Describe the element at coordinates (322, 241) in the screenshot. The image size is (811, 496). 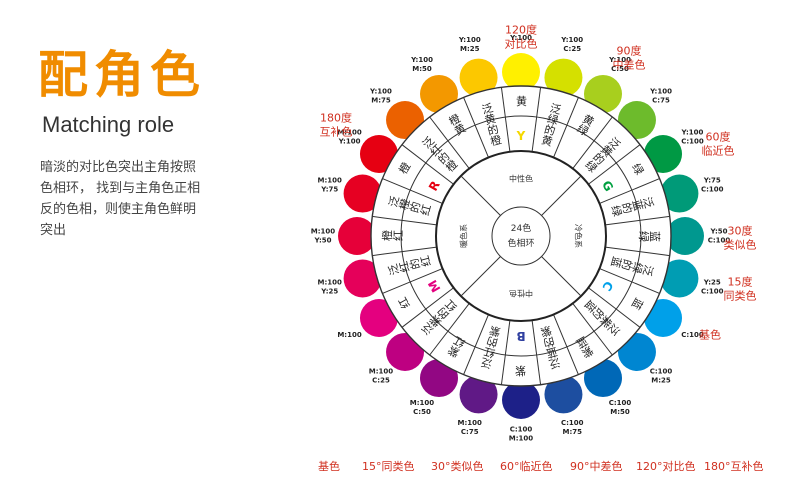
I see `cmyk-code: Y:50` at that location.